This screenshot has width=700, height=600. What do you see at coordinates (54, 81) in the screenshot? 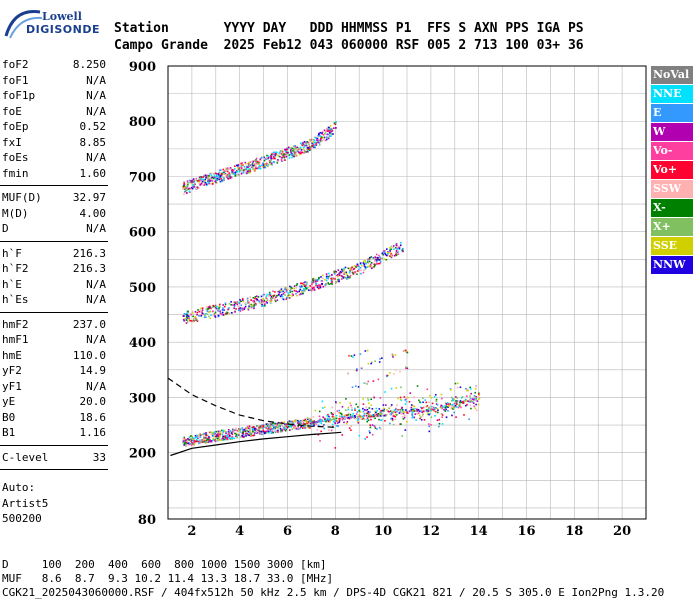
I see `param-fof1: foF1 N/A` at bounding box center [54, 81].